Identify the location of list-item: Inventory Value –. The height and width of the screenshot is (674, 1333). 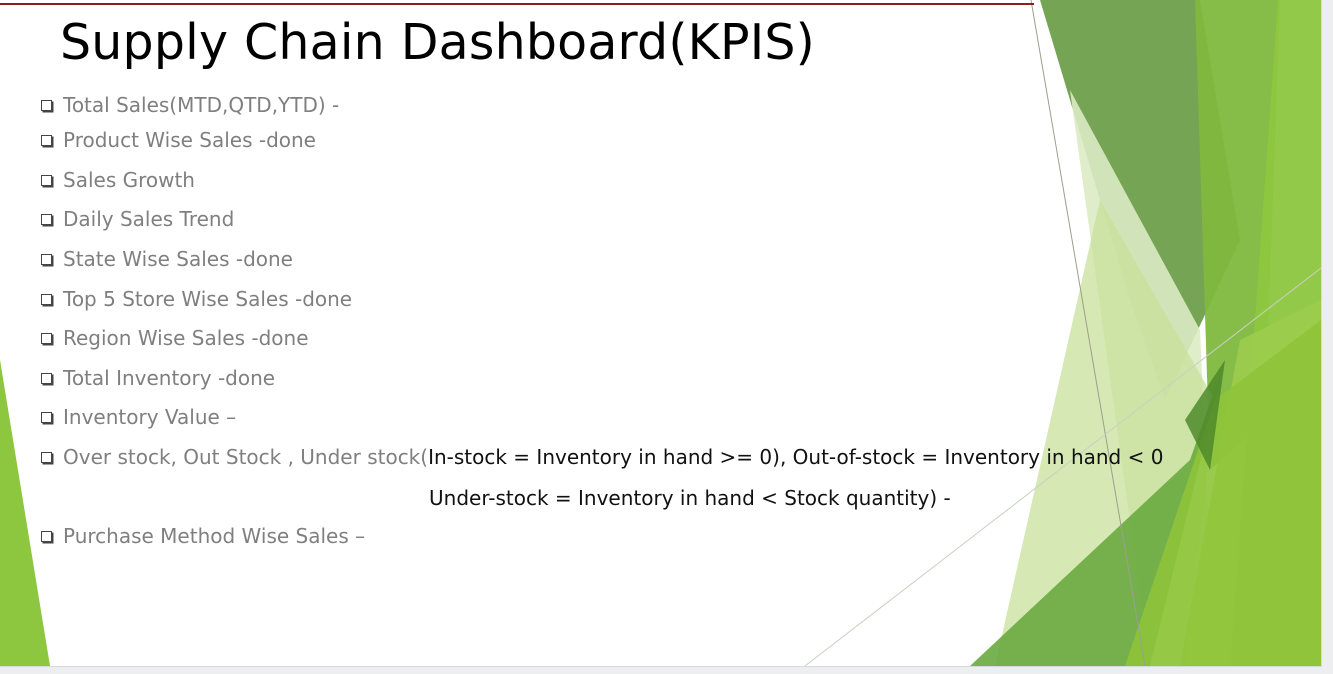
(138, 417).